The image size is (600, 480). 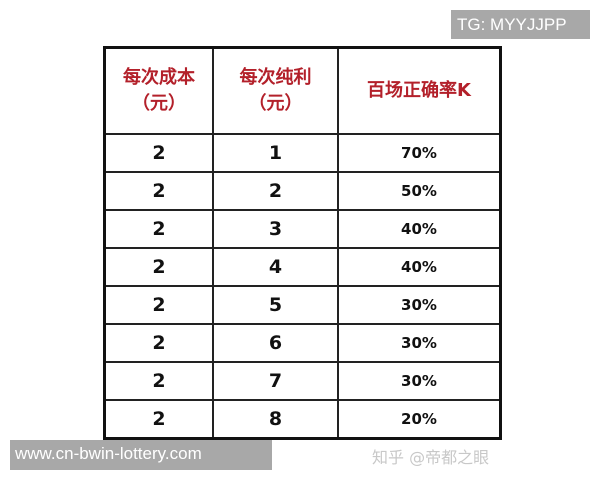 I want to click on profit-cell: 2, so click(x=275, y=191).